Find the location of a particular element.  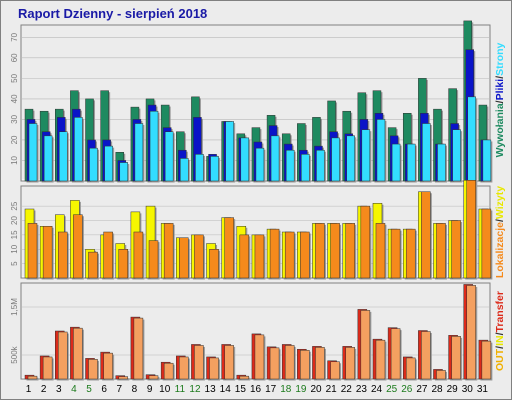

bar-transfer-out-day-22-body is located at coordinates (350, 363).